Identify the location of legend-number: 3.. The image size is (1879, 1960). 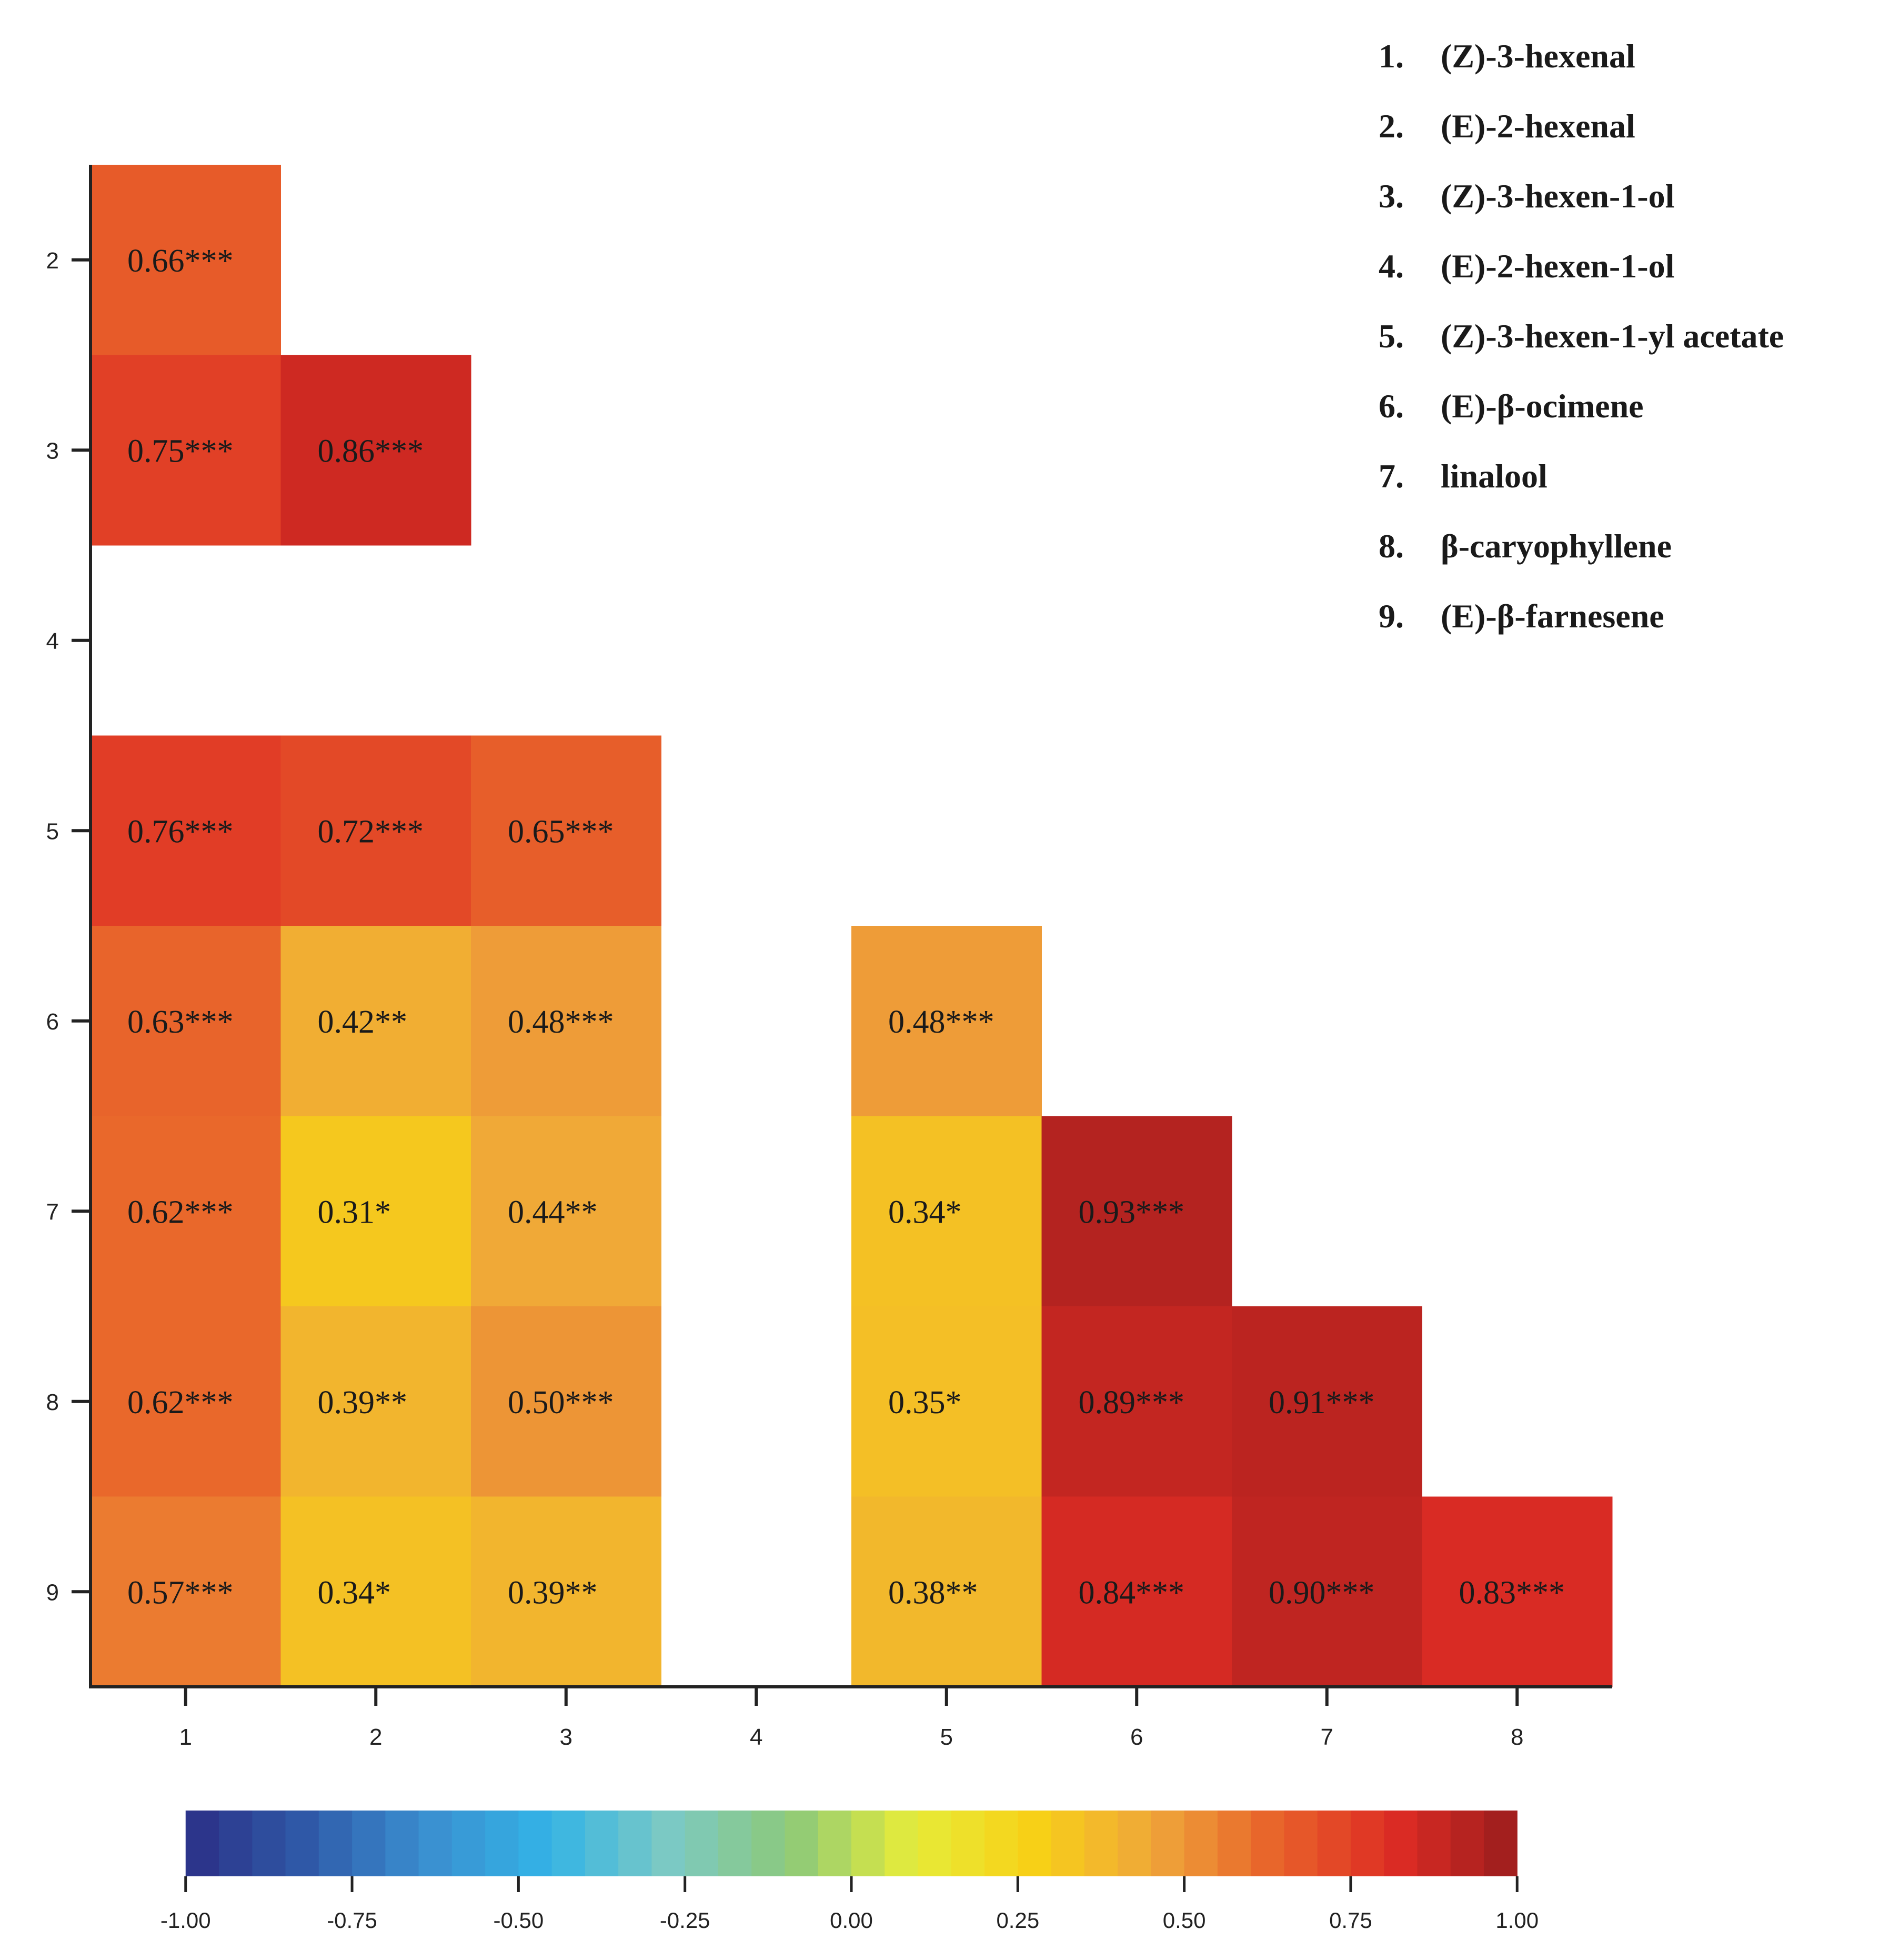
(1391, 196).